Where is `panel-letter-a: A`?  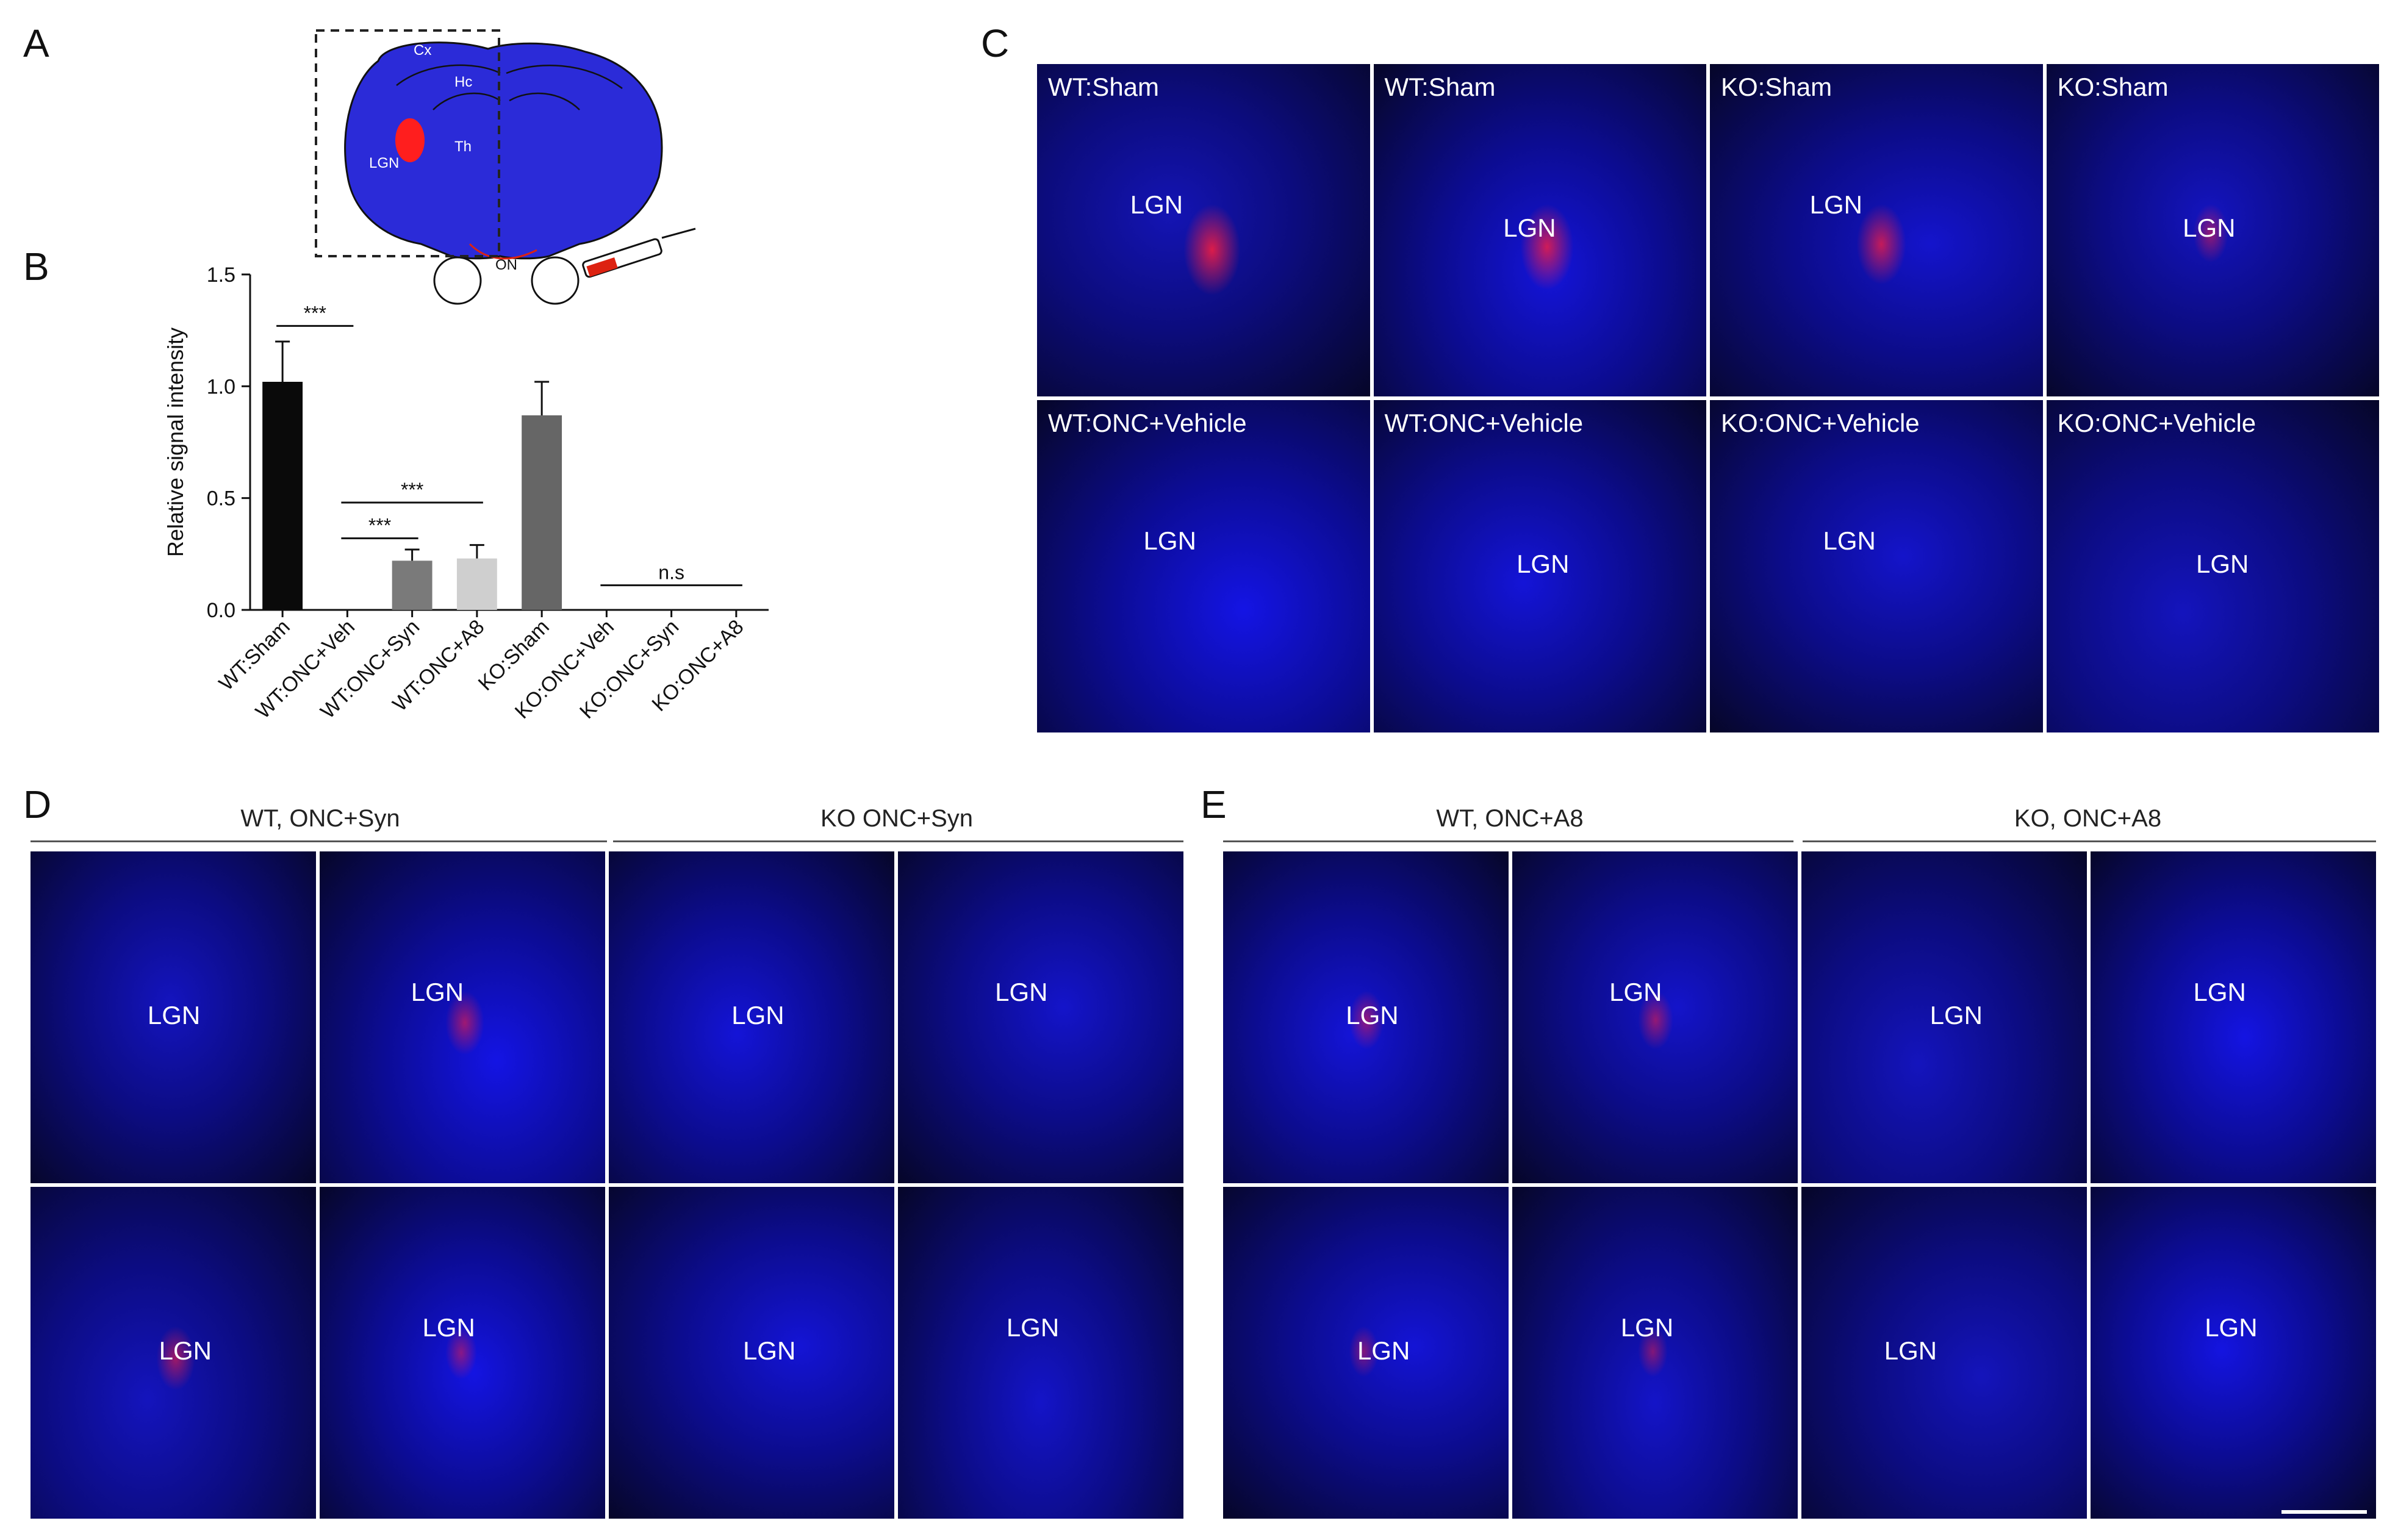 panel-letter-a: A is located at coordinates (36, 43).